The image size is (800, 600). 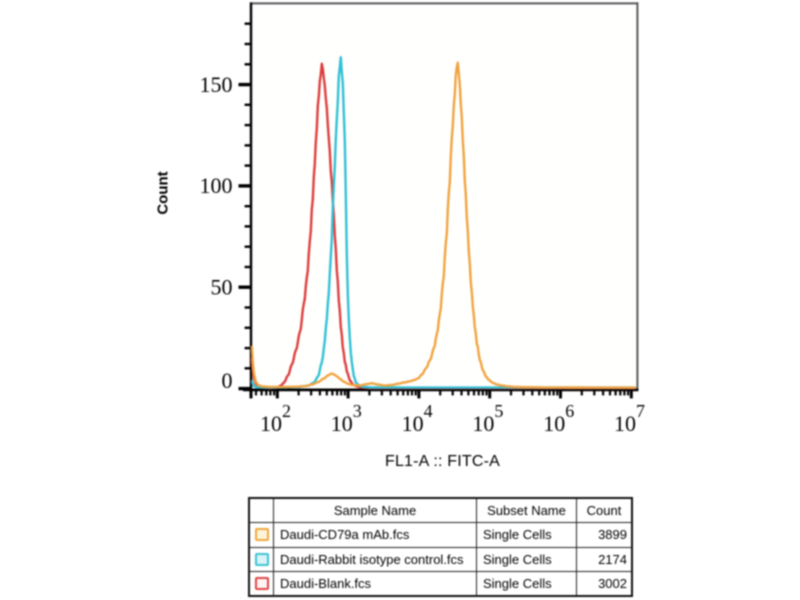 What do you see at coordinates (275, 418) in the screenshot?
I see `svg-text: 102` at bounding box center [275, 418].